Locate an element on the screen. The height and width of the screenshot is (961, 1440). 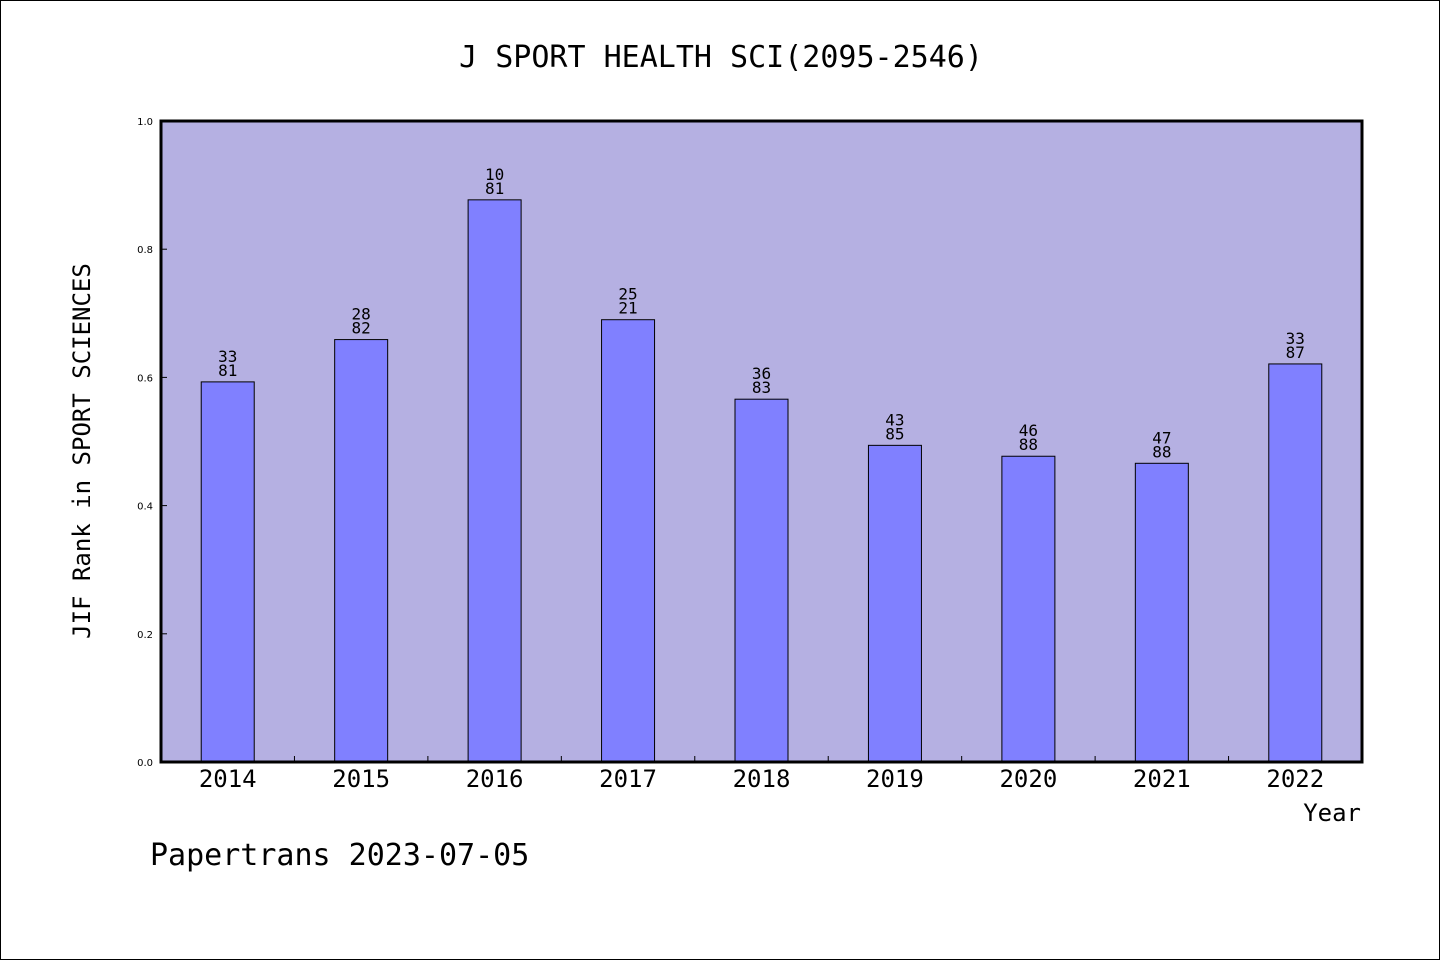
bar-label-total: 82 is located at coordinates (361, 328).